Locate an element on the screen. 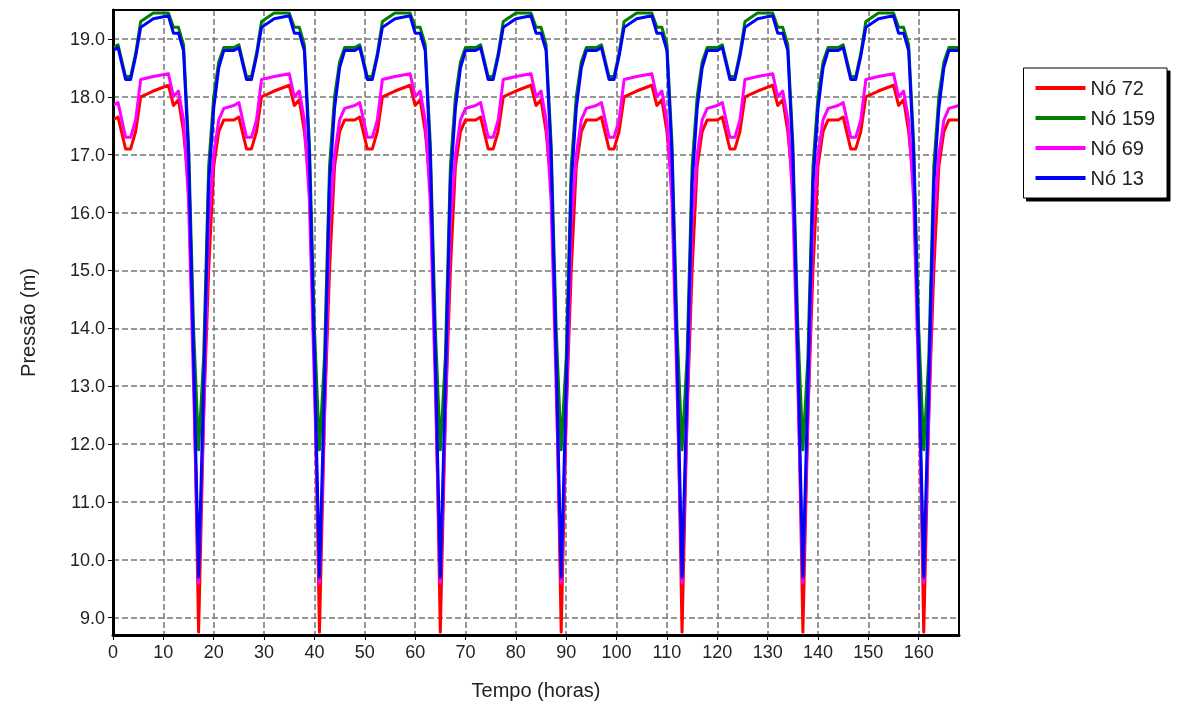 This screenshot has height=717, width=1179. legend-label: Nó 69 is located at coordinates (1117, 148).